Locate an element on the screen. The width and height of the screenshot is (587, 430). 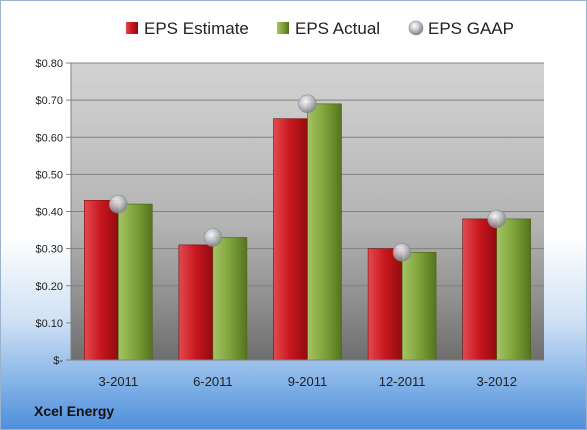
y-tick-label: $- is located at coordinates (58, 361).